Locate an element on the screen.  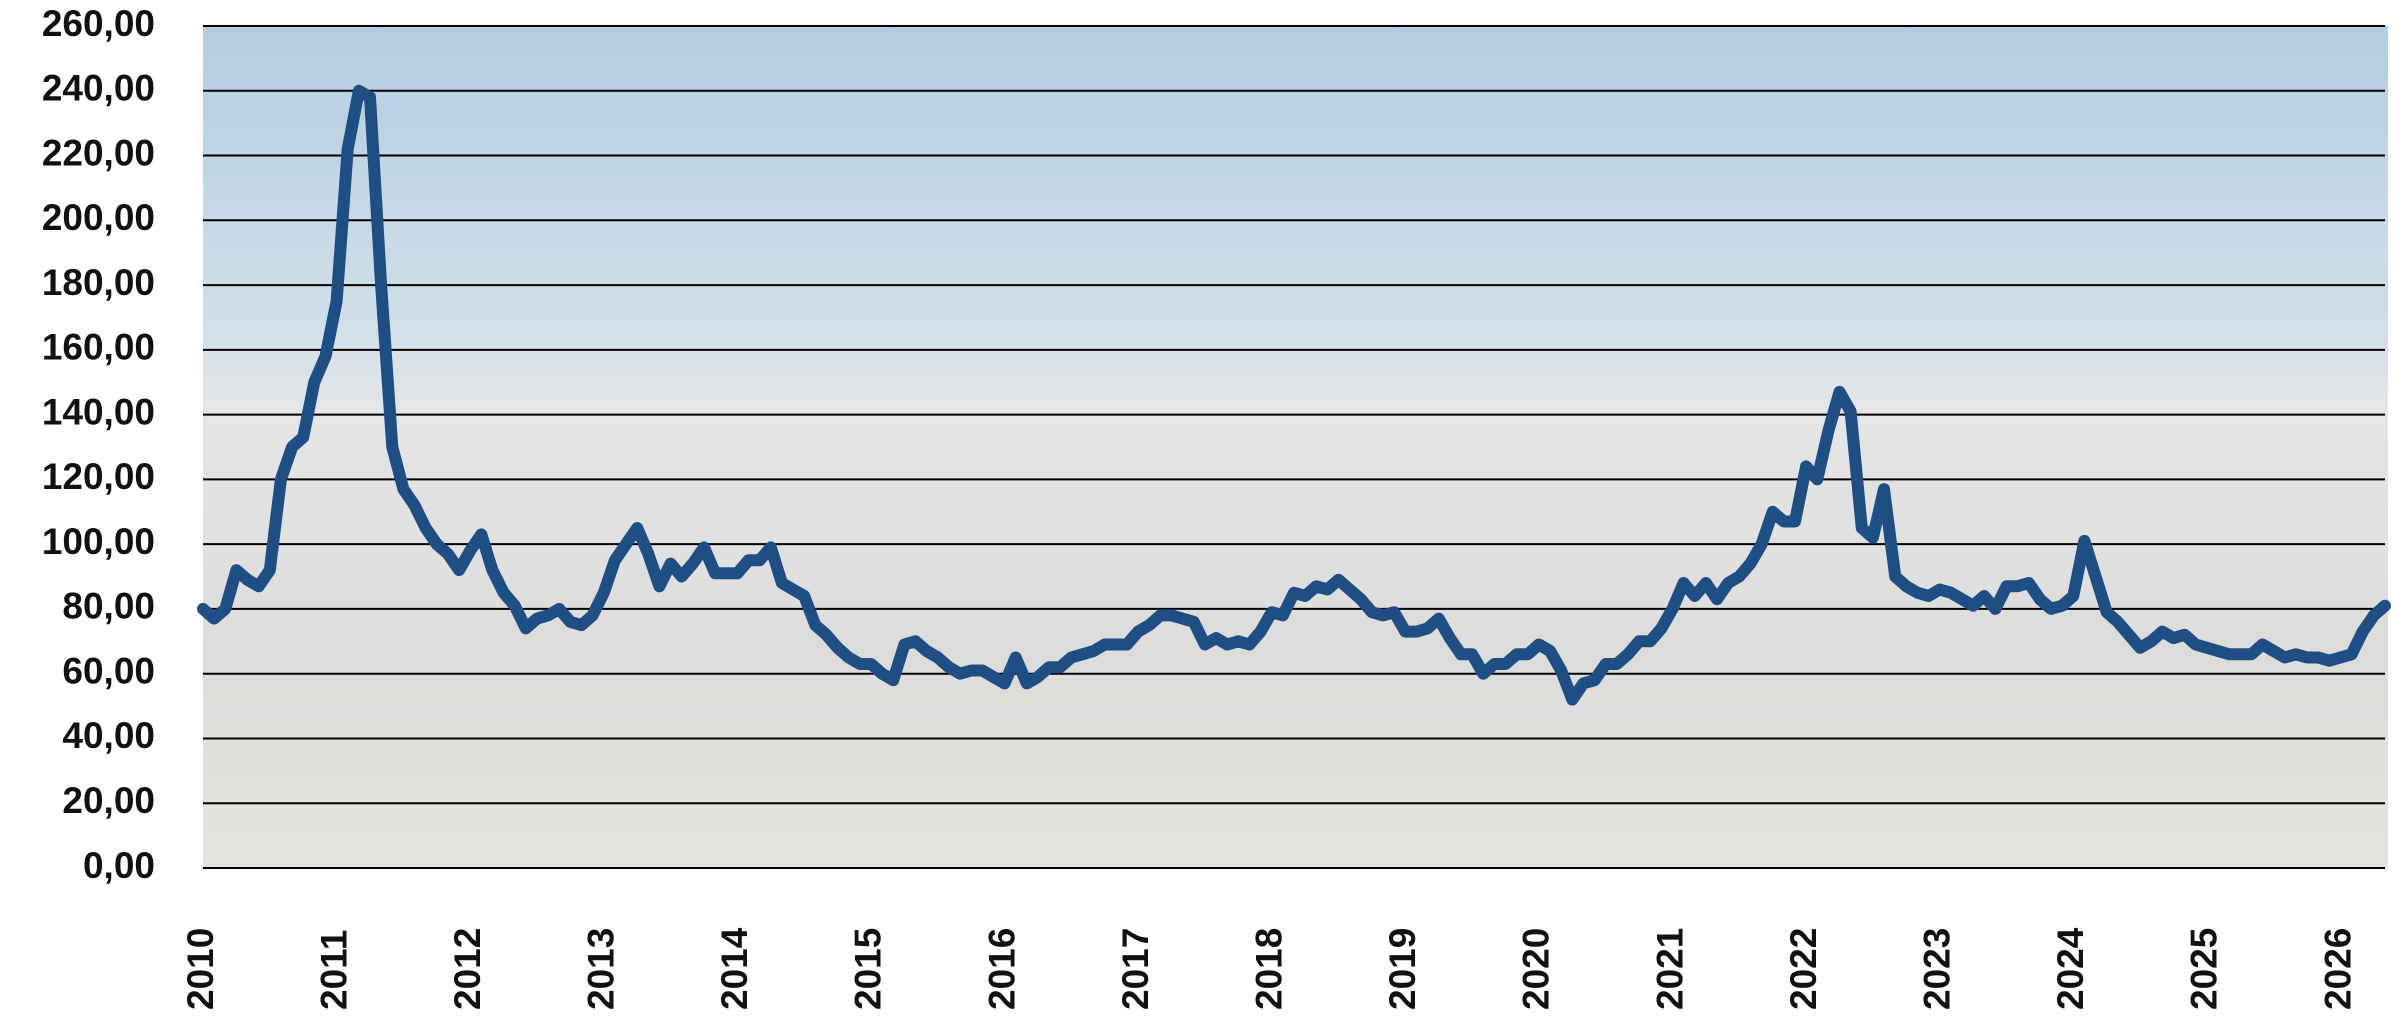
x-tick-label: 2020 is located at coordinates (1536, 969).